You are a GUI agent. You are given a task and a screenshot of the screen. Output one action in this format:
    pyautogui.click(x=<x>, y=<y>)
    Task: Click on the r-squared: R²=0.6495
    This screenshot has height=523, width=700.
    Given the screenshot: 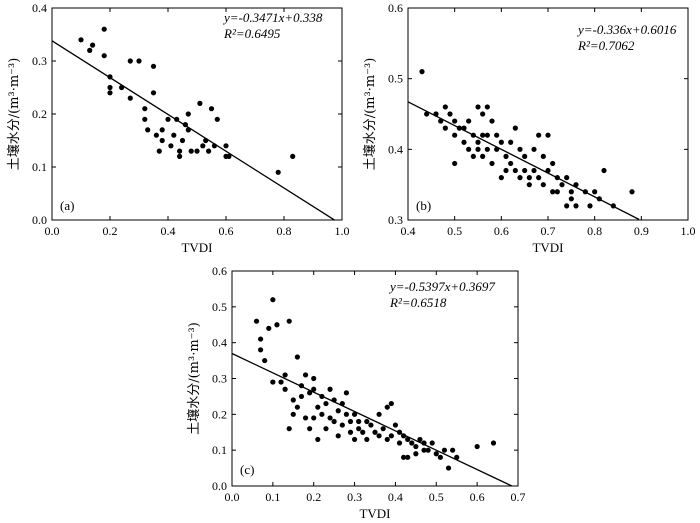 What is the action you would take?
    pyautogui.click(x=252, y=33)
    